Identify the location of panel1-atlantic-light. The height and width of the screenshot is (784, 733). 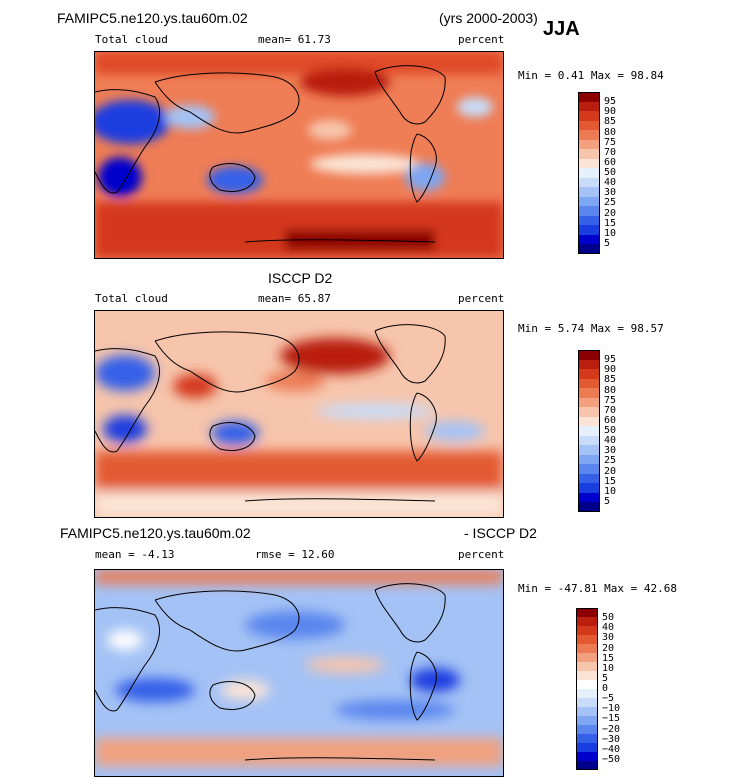
(475, 107).